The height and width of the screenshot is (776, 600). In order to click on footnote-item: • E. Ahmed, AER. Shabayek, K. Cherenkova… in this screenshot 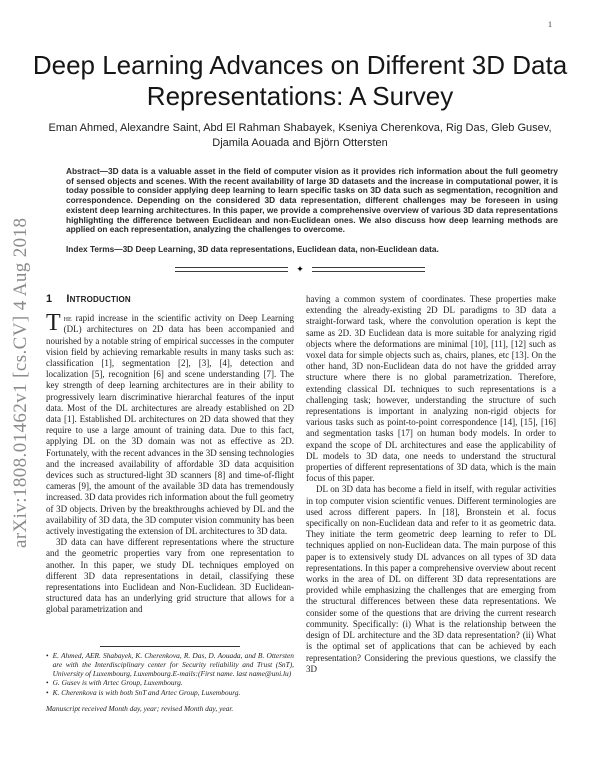, I will do `click(170, 664)`.